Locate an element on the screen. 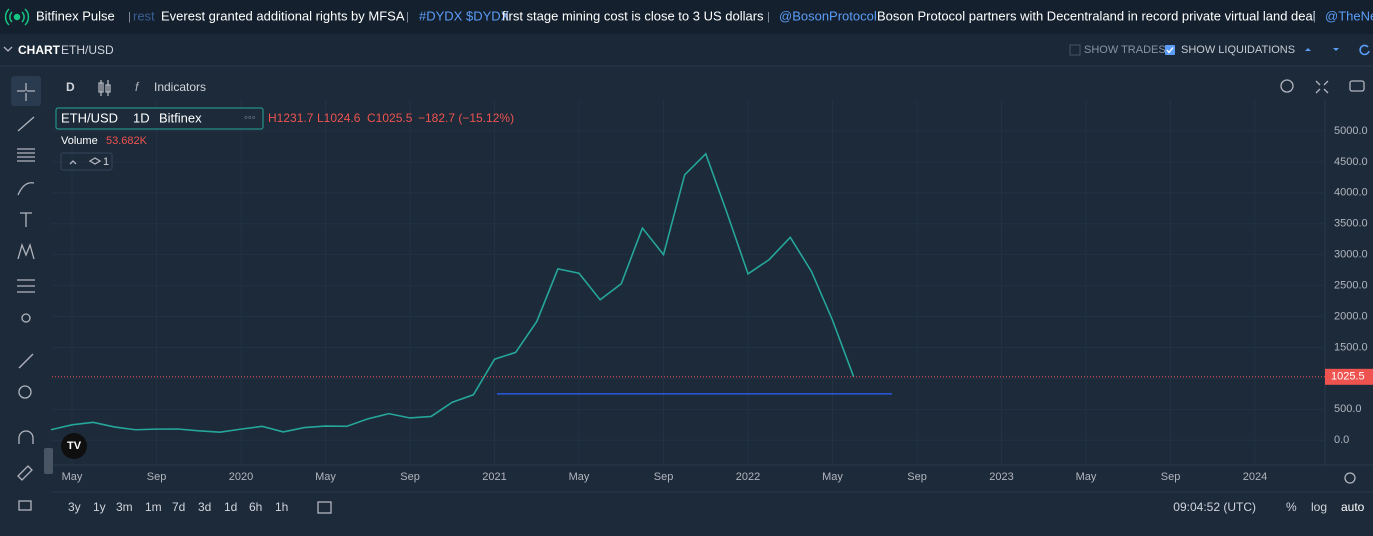 This screenshot has width=1373, height=536. down-button is located at coordinates (1336, 49).